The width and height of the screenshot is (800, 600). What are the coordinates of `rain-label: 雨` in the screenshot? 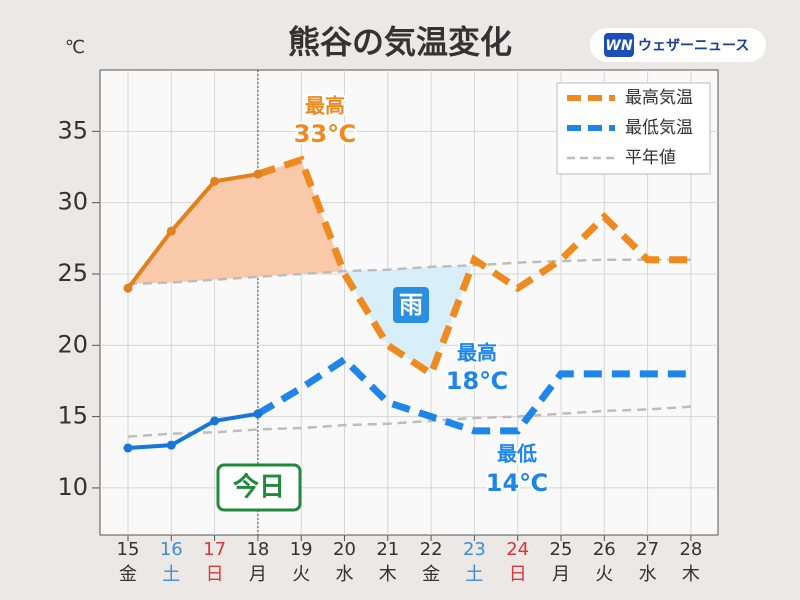 It's located at (411, 305).